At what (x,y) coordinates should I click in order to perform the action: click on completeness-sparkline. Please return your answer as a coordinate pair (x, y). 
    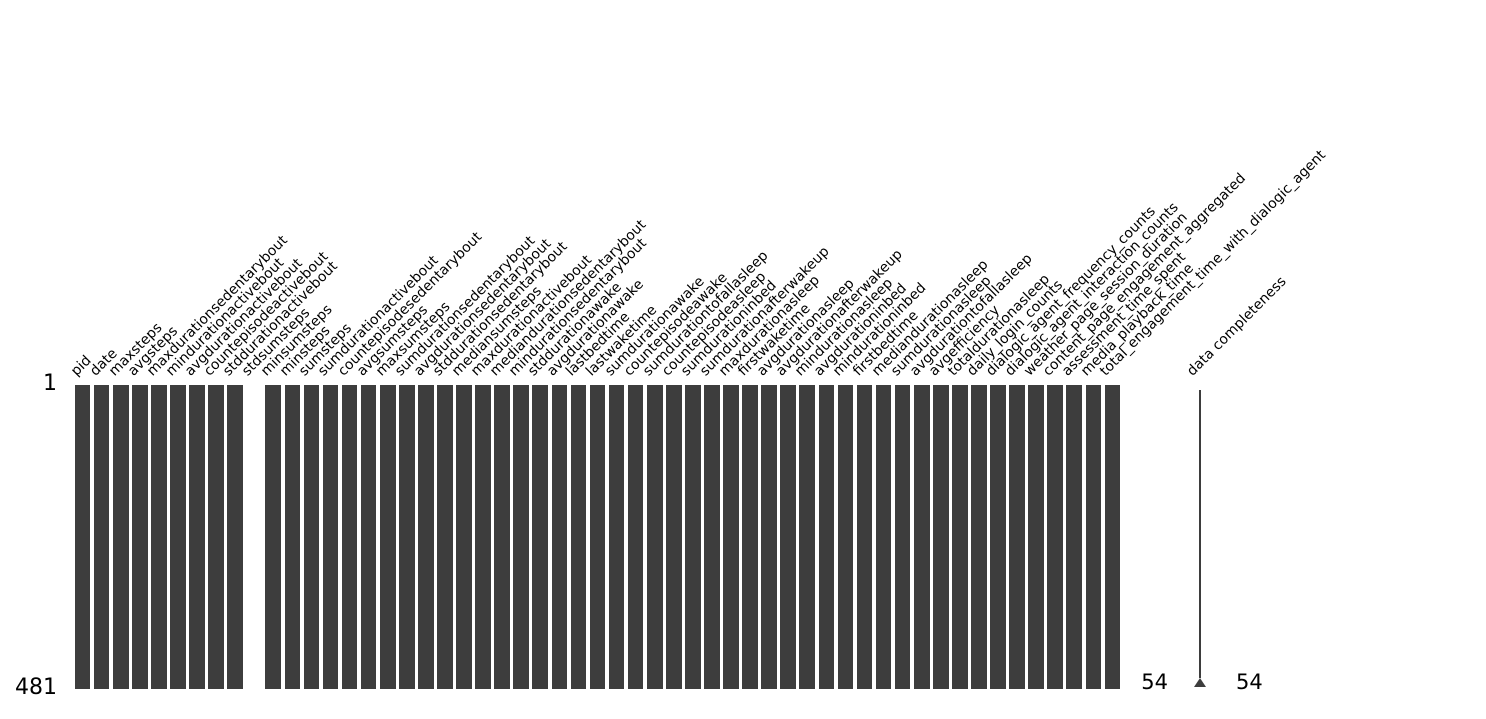
    Looking at the image, I should click on (1200, 534).